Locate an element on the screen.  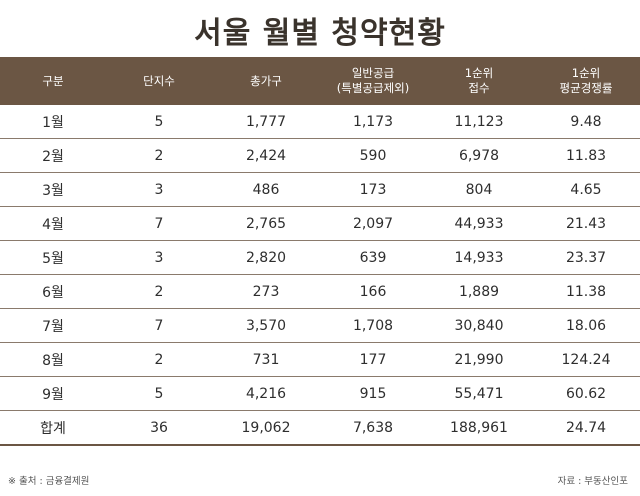
general-supply-cell: 177 is located at coordinates (373, 359).